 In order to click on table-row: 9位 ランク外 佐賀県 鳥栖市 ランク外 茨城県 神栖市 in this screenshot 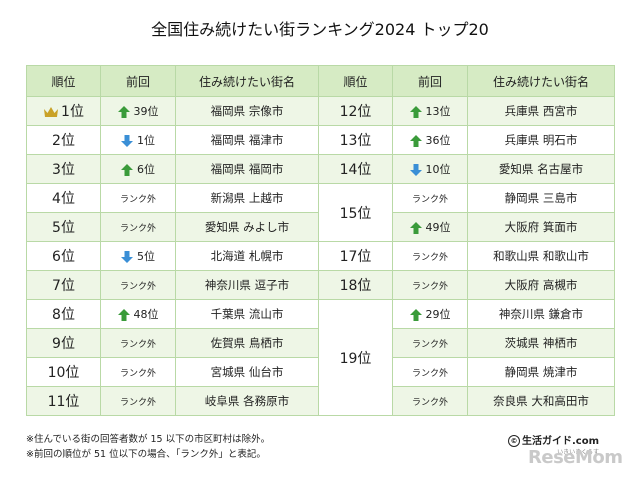, I will do `click(320, 343)`.